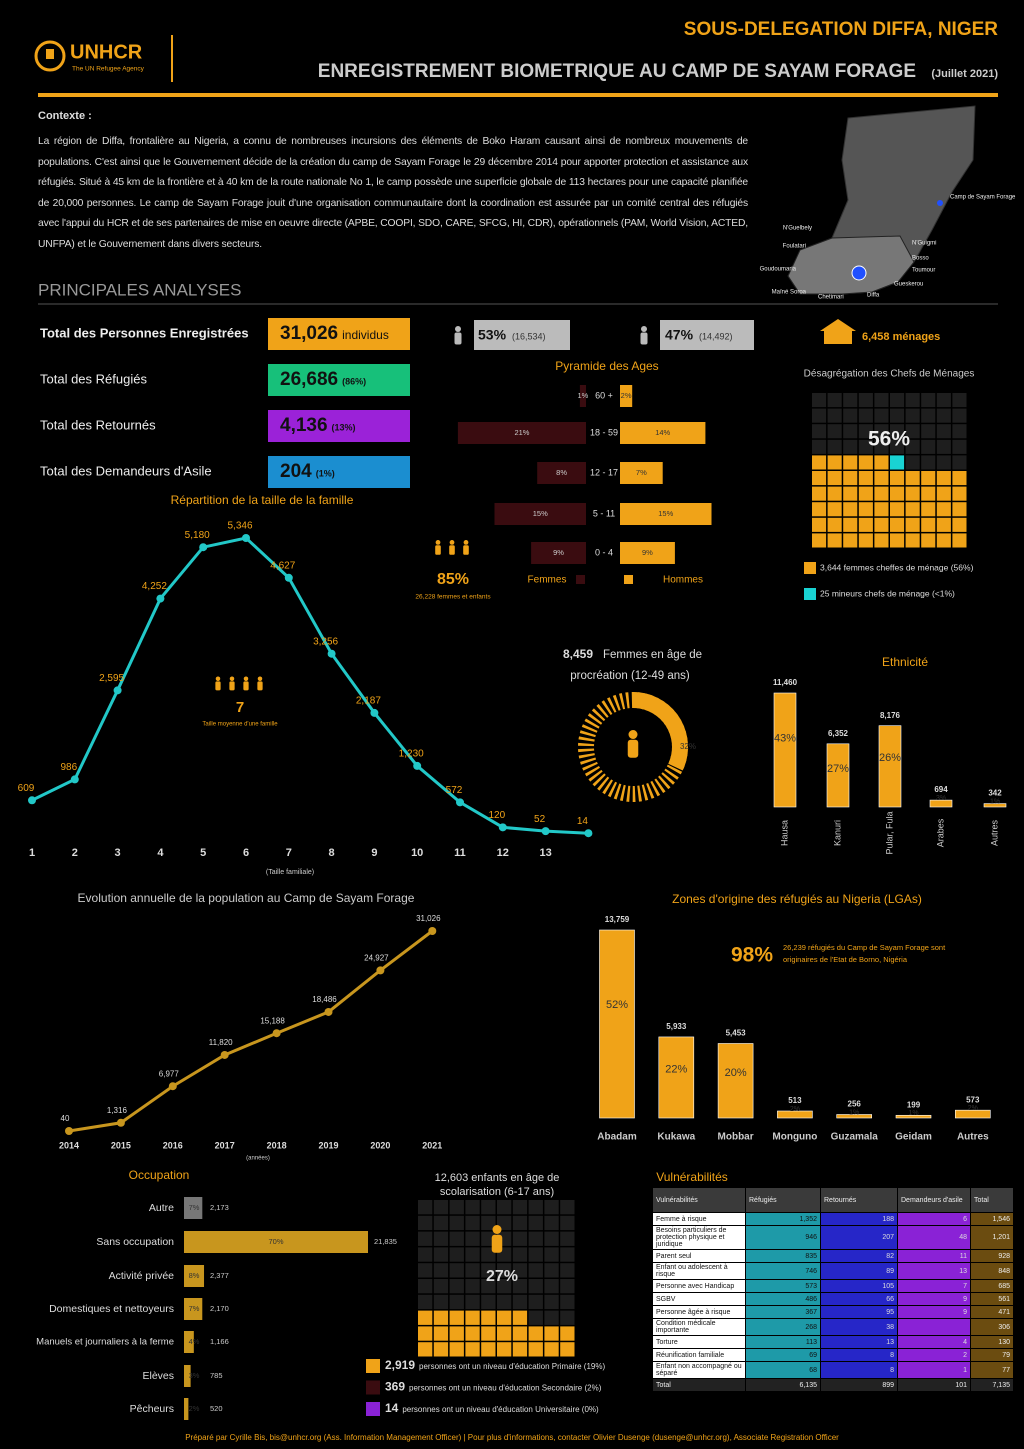 The image size is (1024, 1449). Describe the element at coordinates (108, 69) in the screenshot. I see `logo-tagline: The UN Refugee Agency` at that location.